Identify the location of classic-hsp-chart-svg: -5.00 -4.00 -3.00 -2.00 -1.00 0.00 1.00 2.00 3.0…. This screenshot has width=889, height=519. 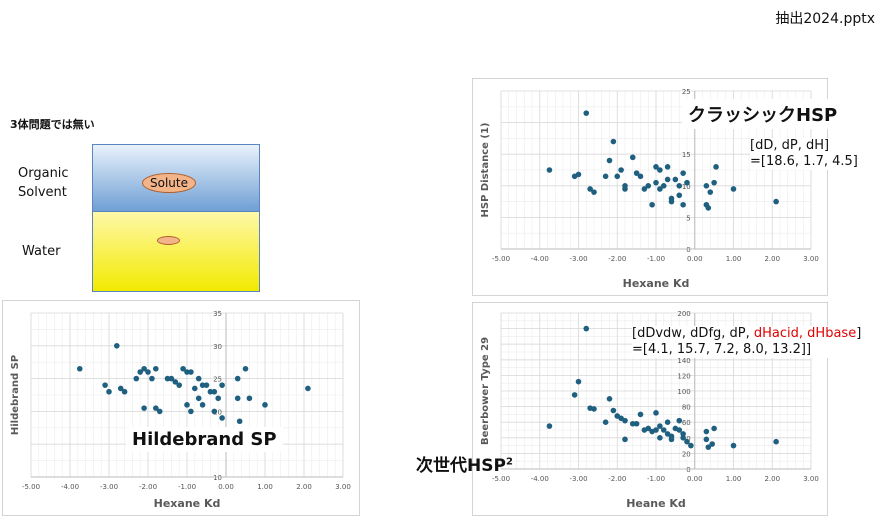
(649, 189).